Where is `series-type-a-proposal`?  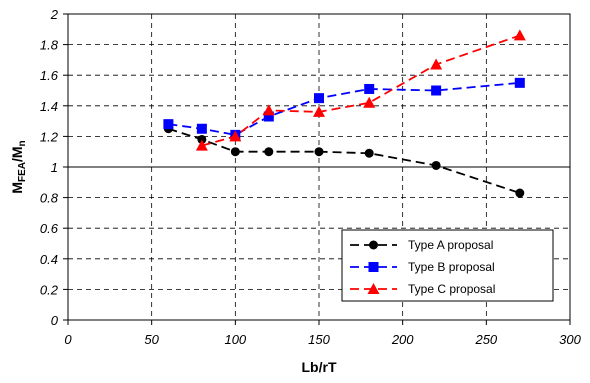
series-type-a-proposal is located at coordinates (344, 161).